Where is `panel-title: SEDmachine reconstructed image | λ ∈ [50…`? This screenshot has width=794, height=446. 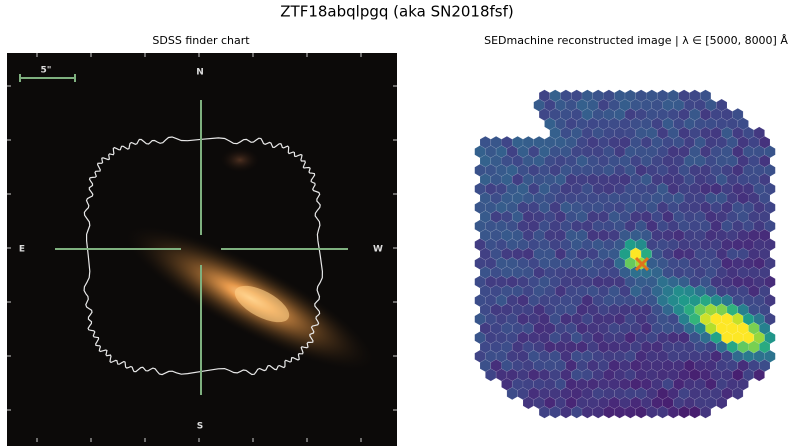
panel-title: SEDmachine reconstructed image | λ ∈ [50… is located at coordinates (636, 40).